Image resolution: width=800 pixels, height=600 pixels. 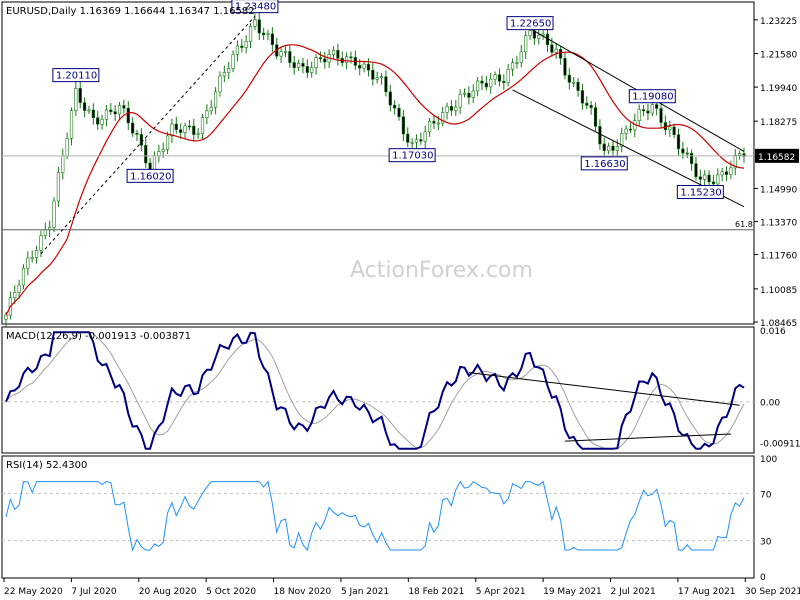 I want to click on dashed-trendline, so click(x=148, y=135).